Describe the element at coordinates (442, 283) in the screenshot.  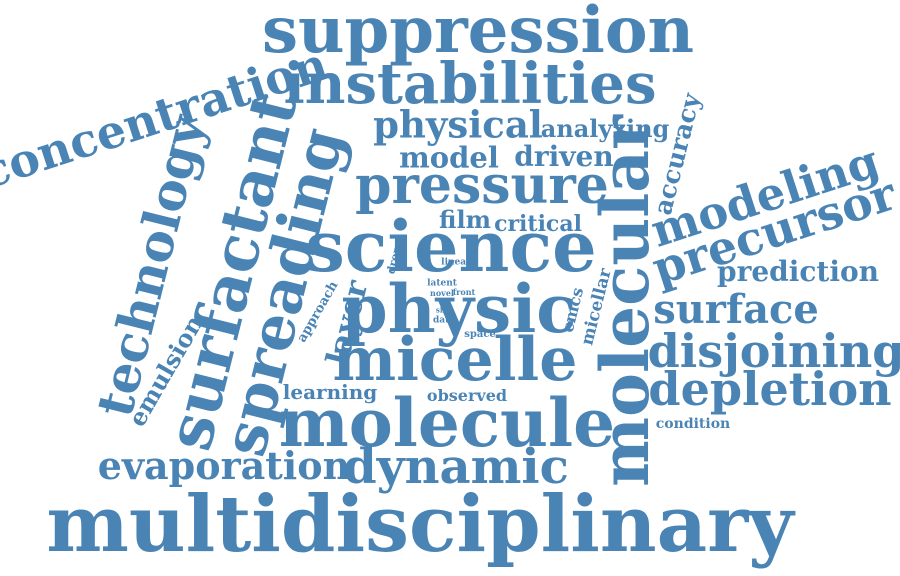
I see `word-latent: latent` at that location.